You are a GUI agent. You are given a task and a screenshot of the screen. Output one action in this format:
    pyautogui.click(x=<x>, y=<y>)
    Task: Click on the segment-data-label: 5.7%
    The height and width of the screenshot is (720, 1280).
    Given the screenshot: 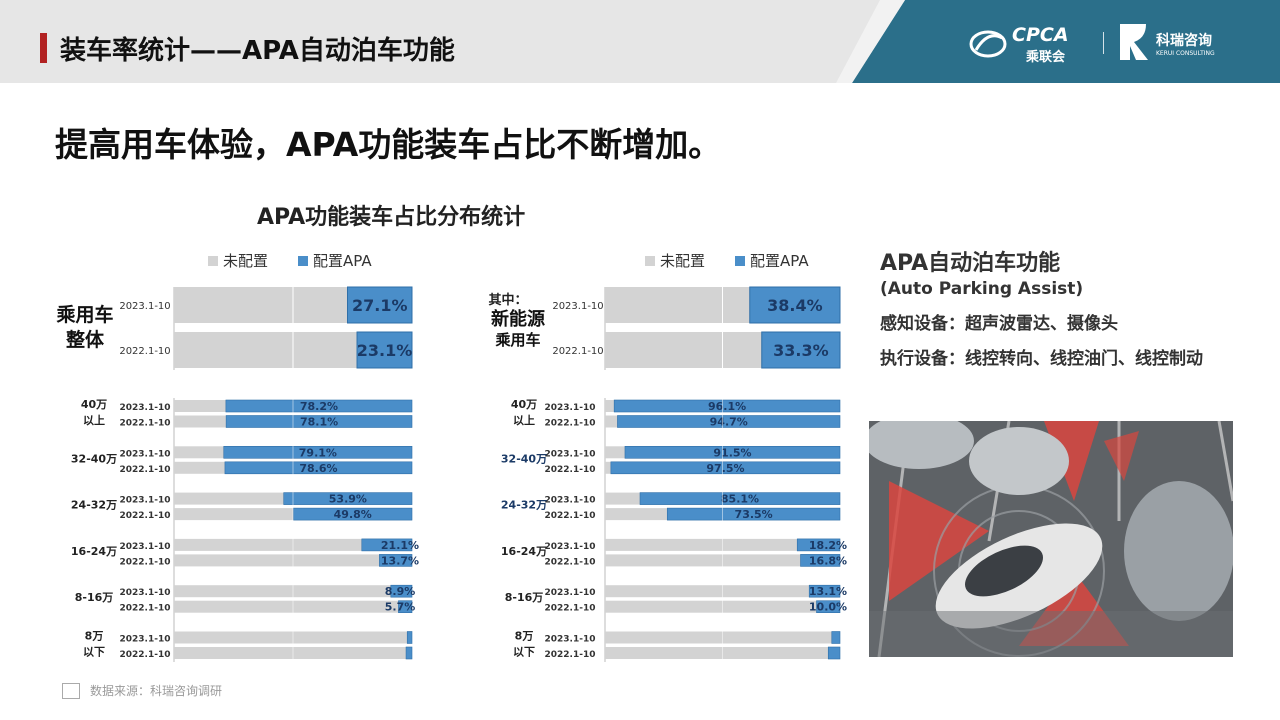 What is the action you would take?
    pyautogui.click(x=400, y=607)
    